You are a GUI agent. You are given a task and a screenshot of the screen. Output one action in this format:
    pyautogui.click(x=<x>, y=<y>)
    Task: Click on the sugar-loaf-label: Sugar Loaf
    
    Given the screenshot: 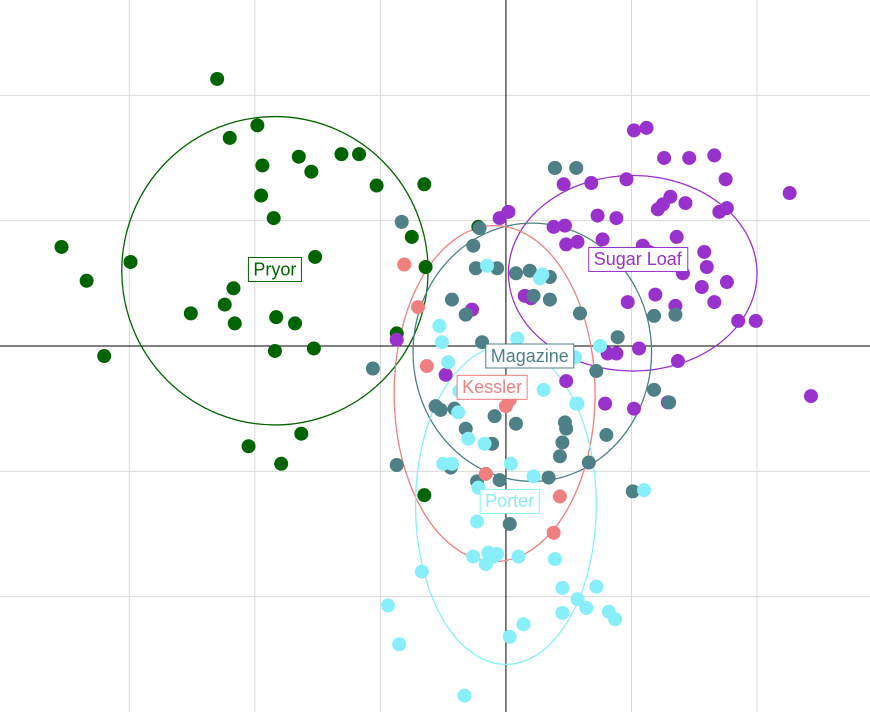 What is the action you would take?
    pyautogui.click(x=638, y=259)
    